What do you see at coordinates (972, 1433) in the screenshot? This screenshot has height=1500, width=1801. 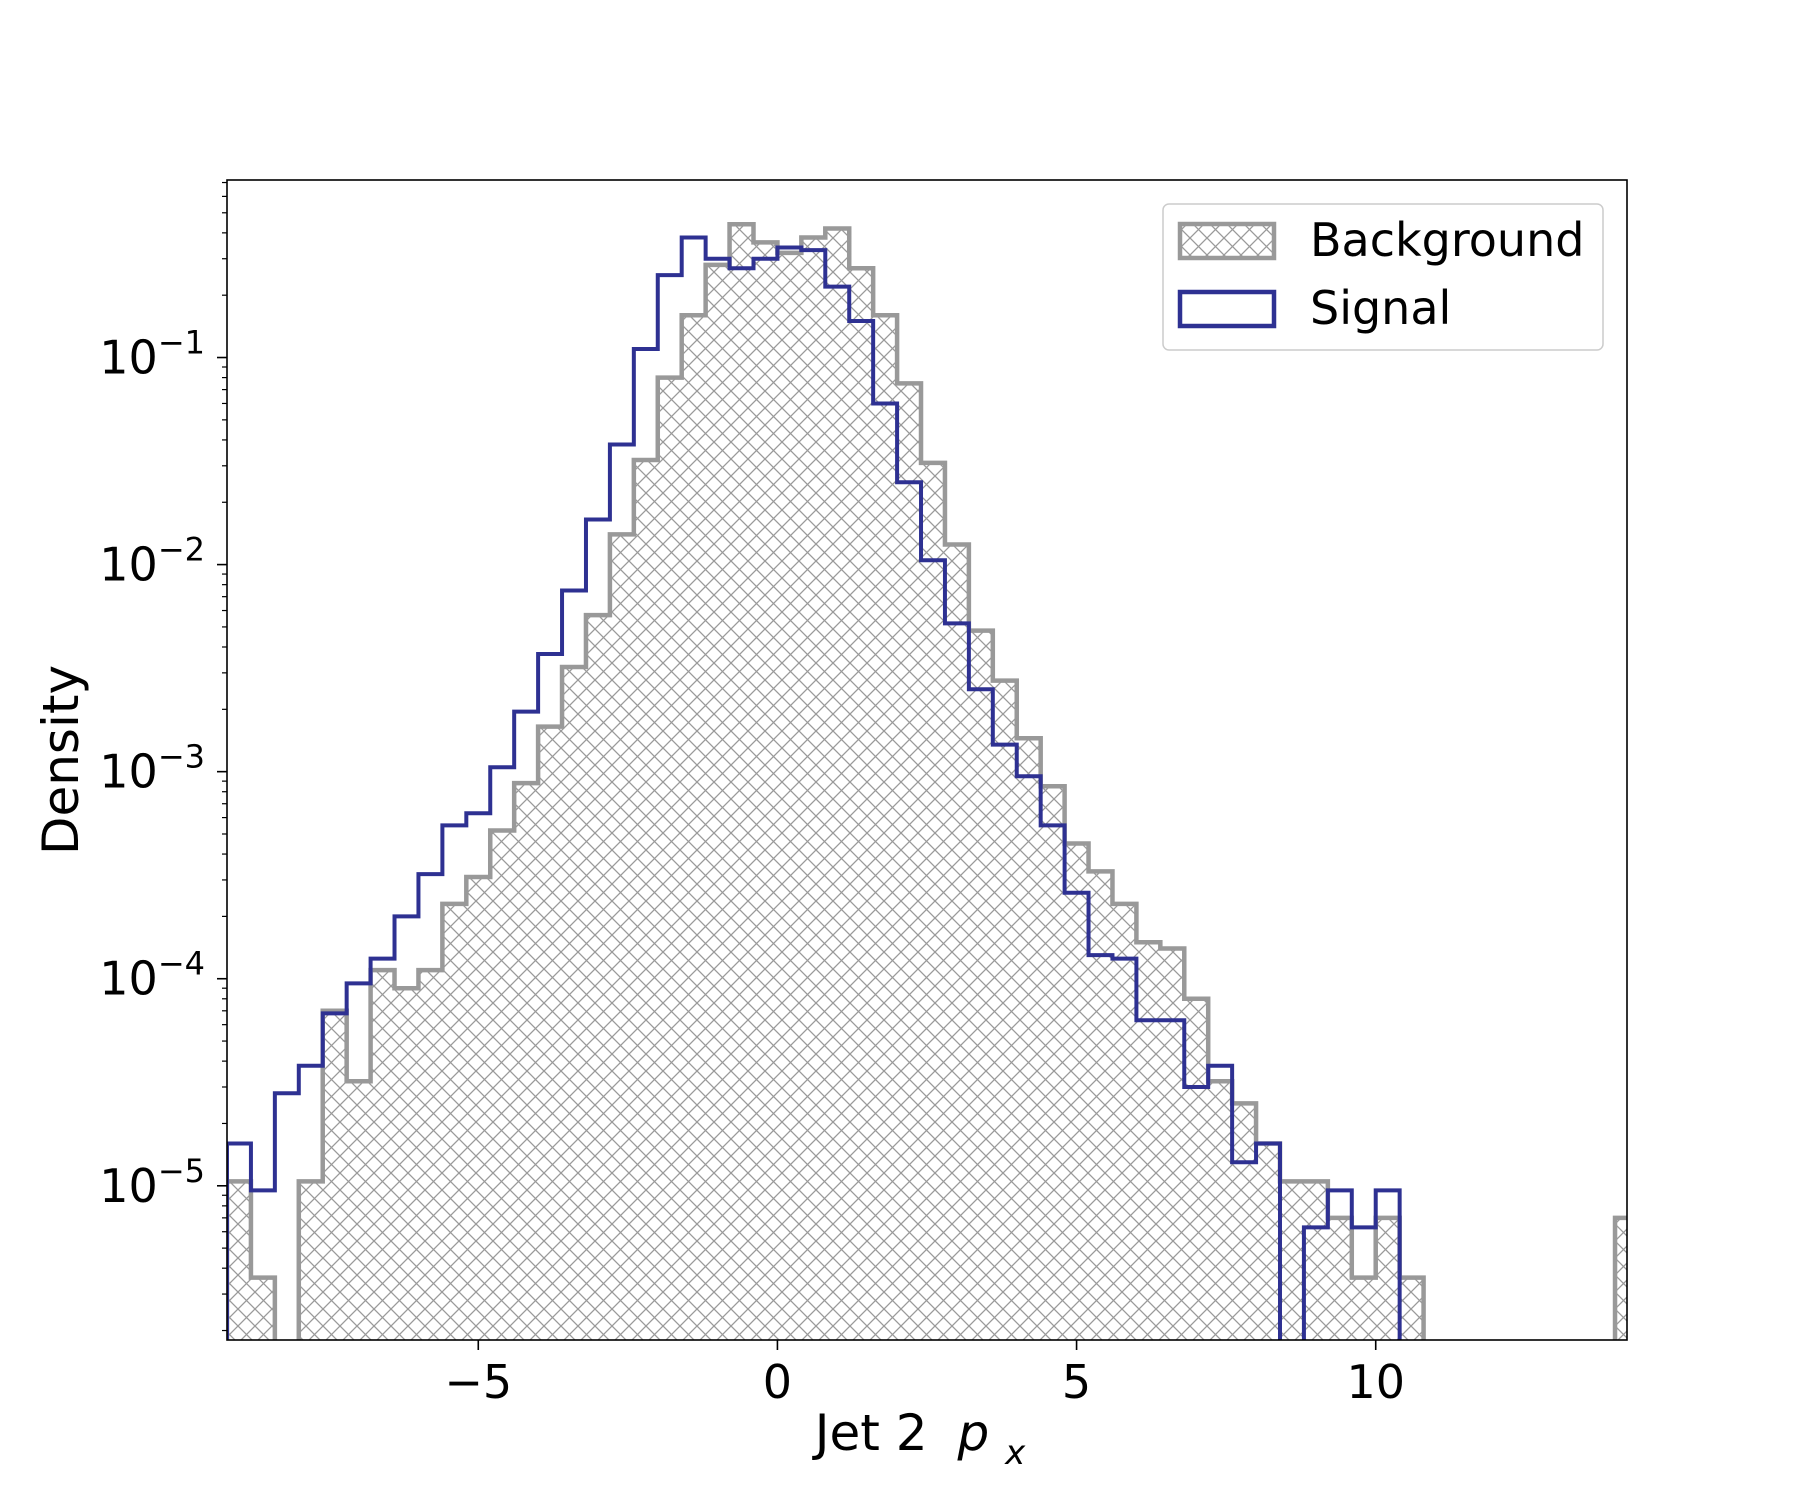 I see `x-axis-label-variable: p` at bounding box center [972, 1433].